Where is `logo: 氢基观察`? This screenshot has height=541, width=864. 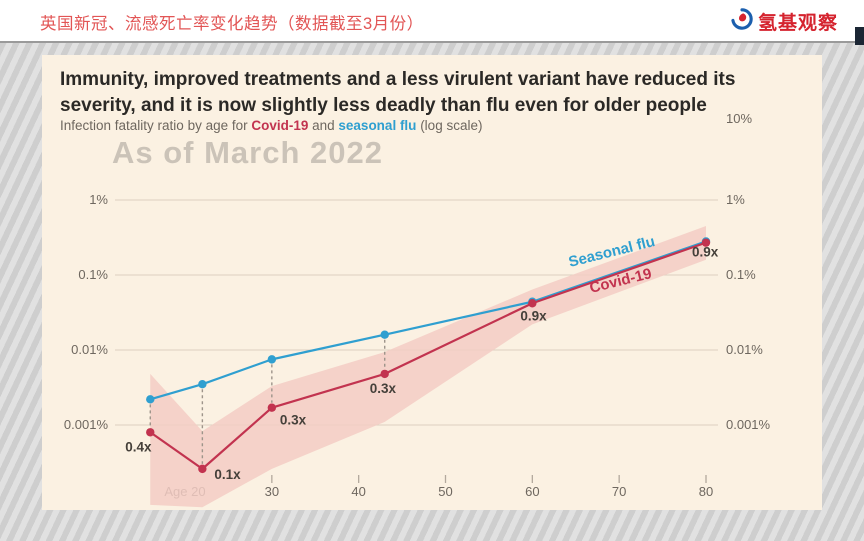 logo: 氢基观察 is located at coordinates (784, 21).